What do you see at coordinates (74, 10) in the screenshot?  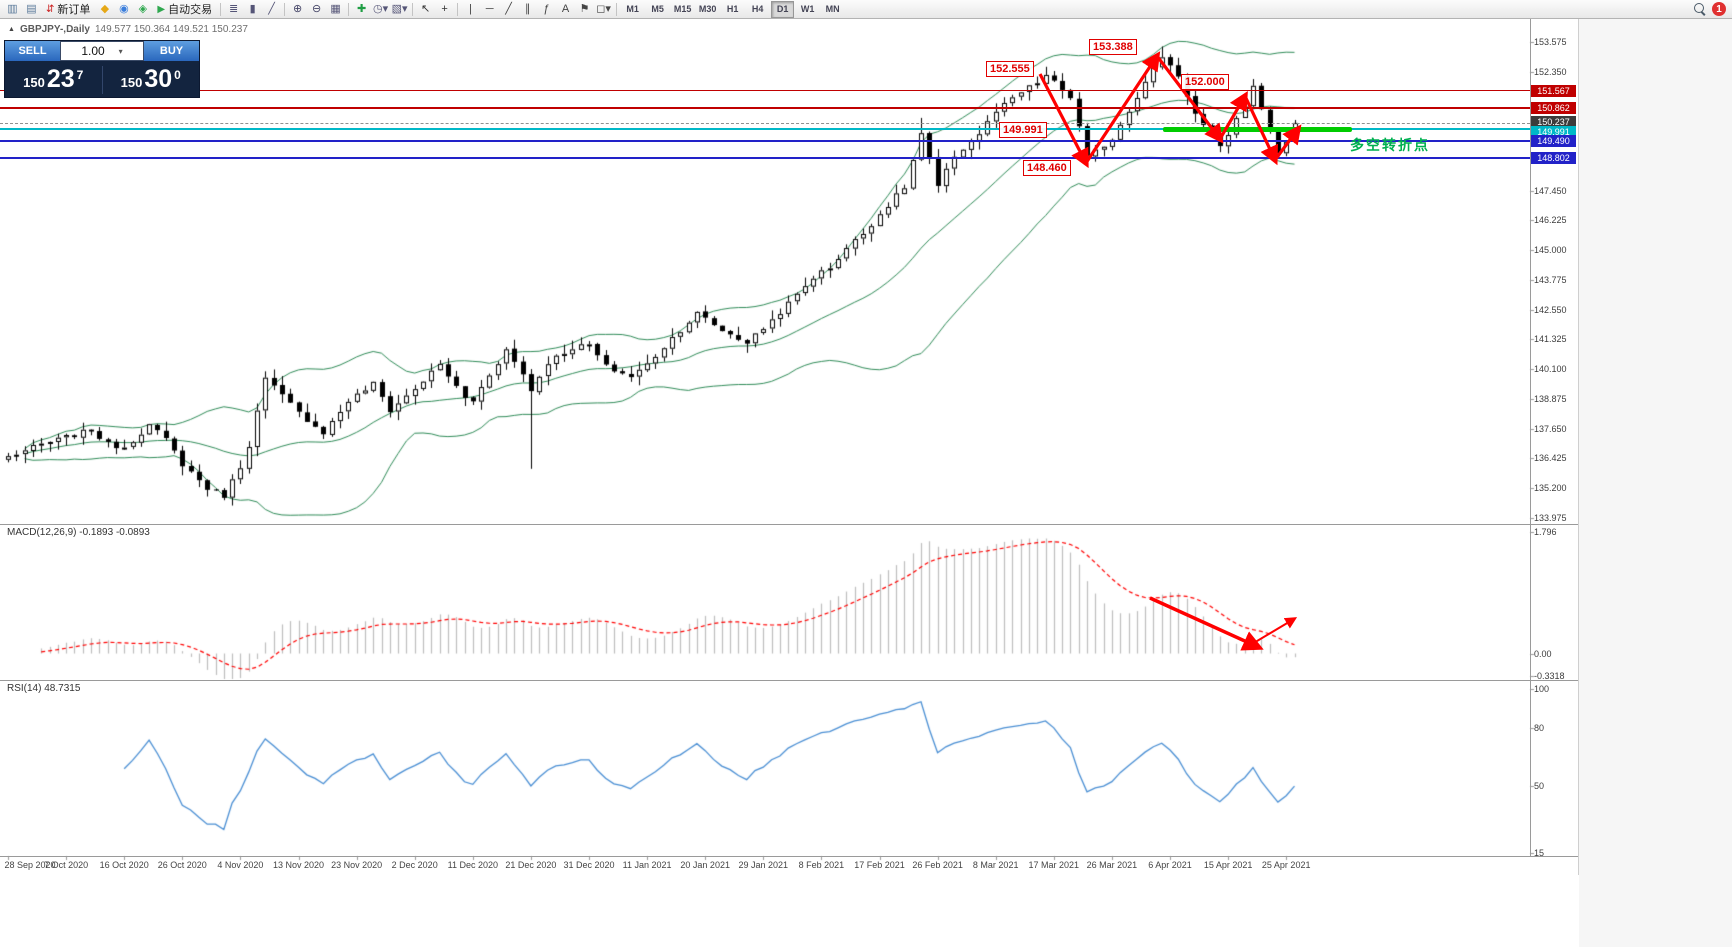 I see `new-order-button-label: 新订单` at bounding box center [74, 10].